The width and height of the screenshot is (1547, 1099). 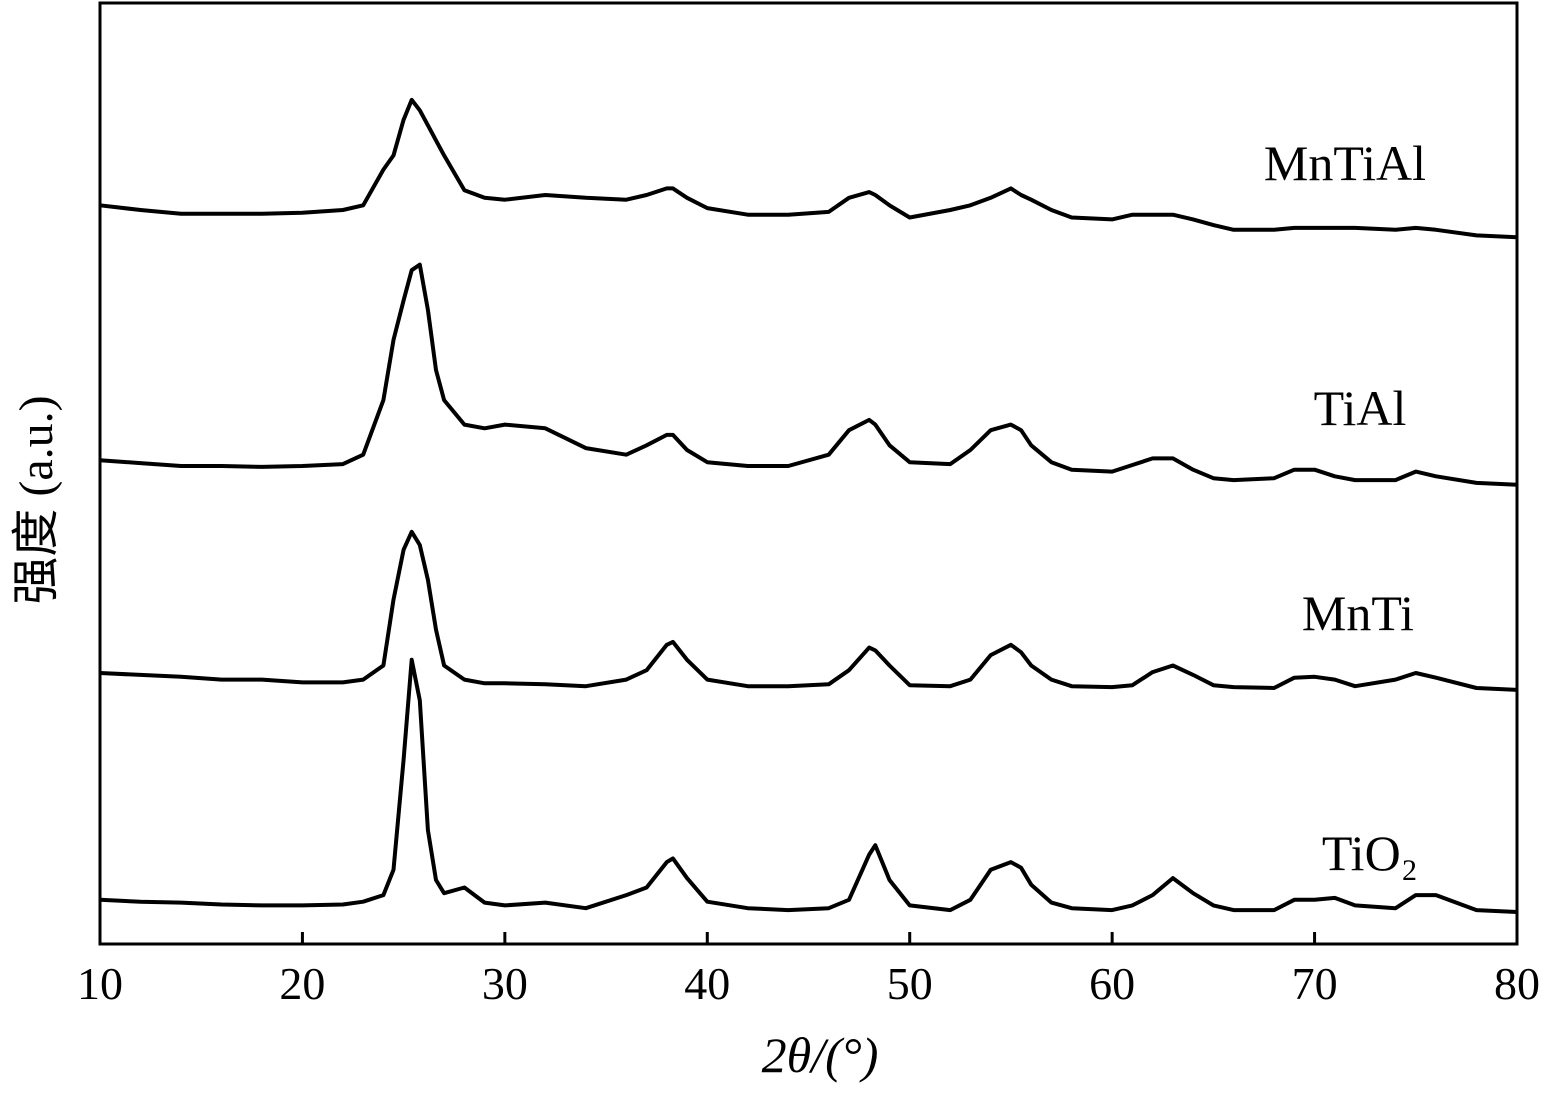 I want to click on x-tick-label: 40, so click(x=707, y=983).